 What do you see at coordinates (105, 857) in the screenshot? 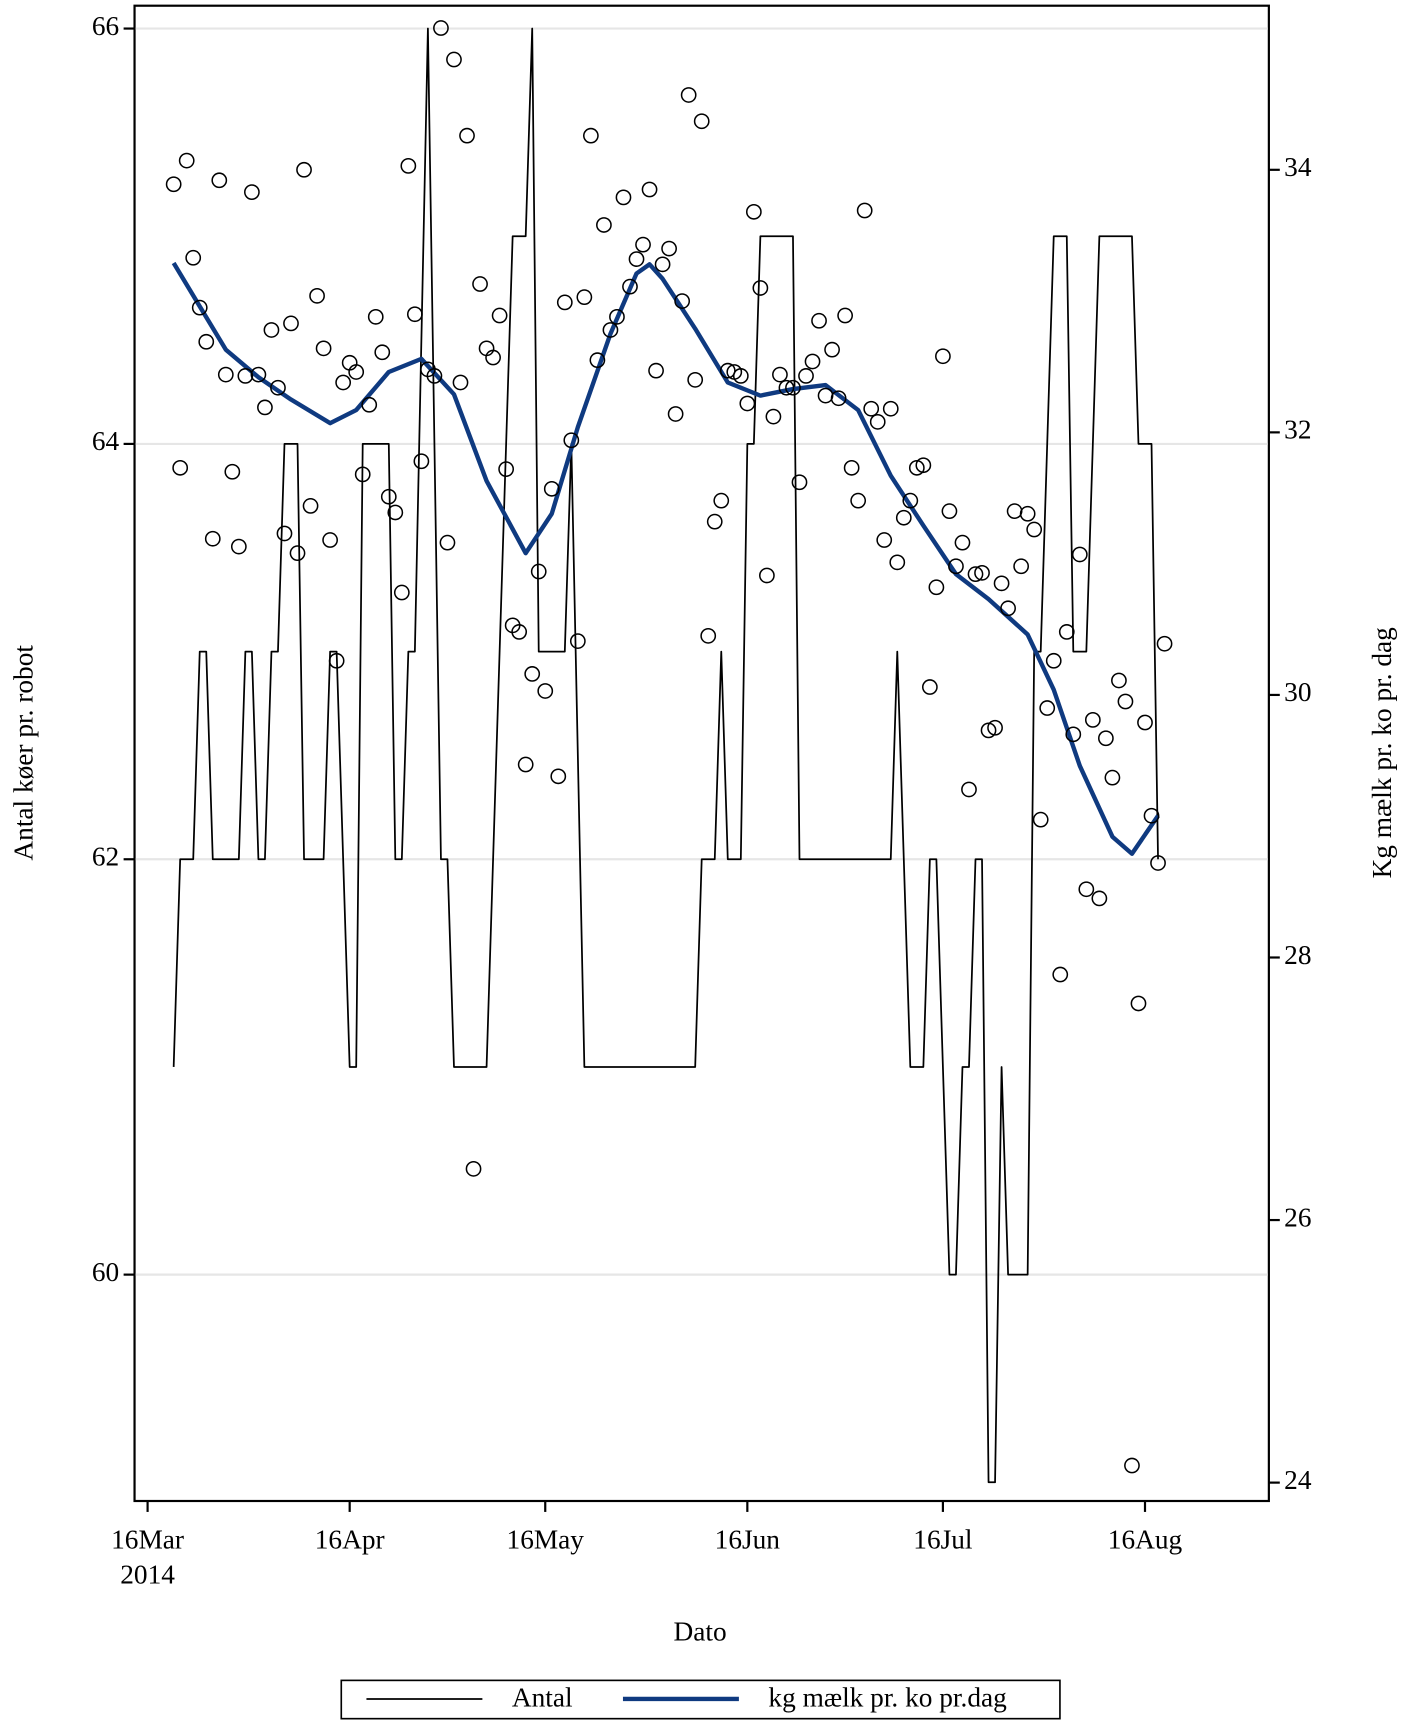
I see `y-tick-label: 62` at bounding box center [105, 857].